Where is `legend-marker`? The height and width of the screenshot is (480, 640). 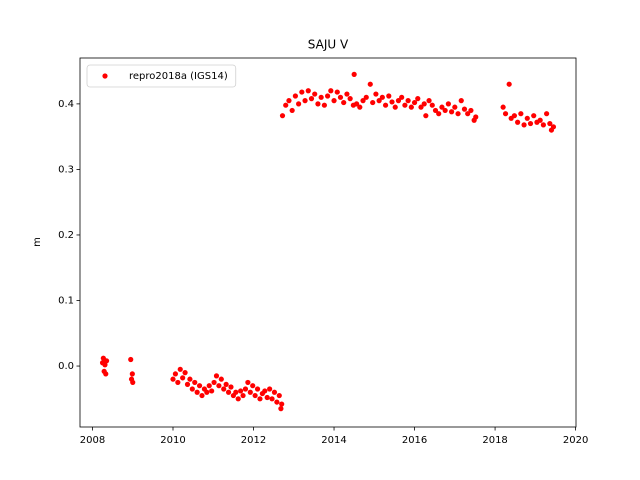 legend-marker is located at coordinates (105, 76).